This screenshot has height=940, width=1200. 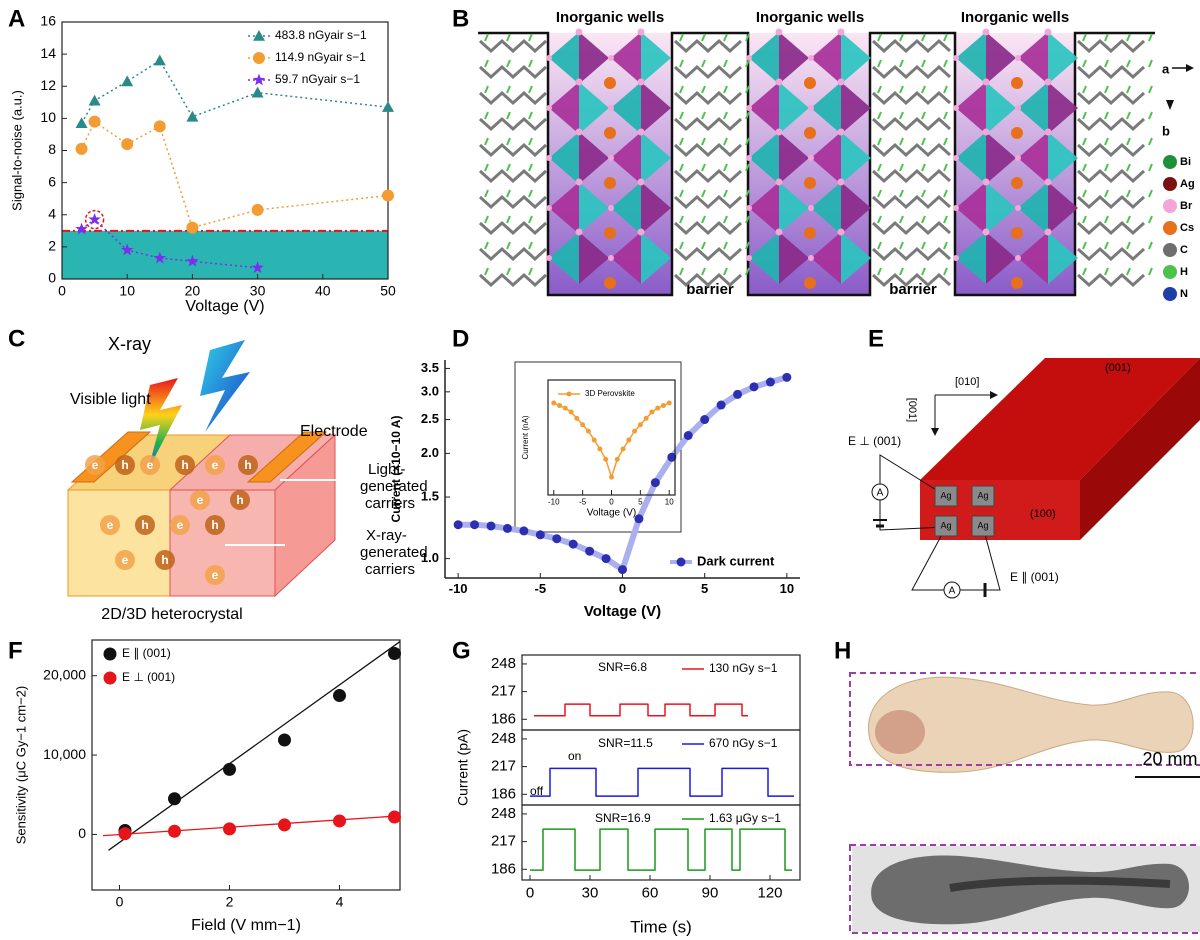 I want to click on light-bolt, so click(x=161, y=424).